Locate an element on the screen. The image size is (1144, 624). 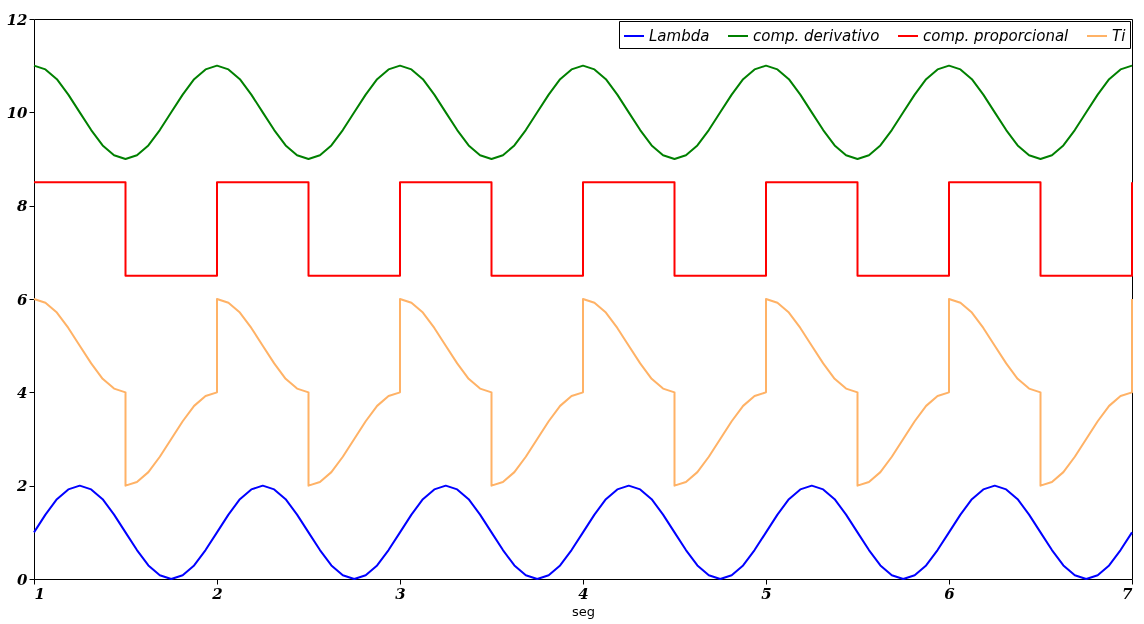
legend-label: comp. derivativo is located at coordinates (816, 36).